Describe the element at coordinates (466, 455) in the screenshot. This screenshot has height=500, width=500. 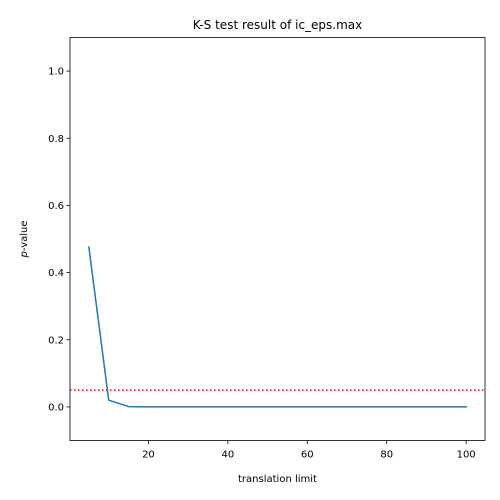
I see `x-tick-label: 100` at that location.